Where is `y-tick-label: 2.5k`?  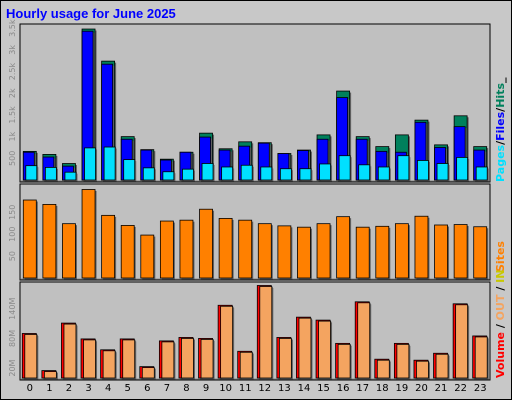 y-tick-label: 2.5k is located at coordinates (12, 72).